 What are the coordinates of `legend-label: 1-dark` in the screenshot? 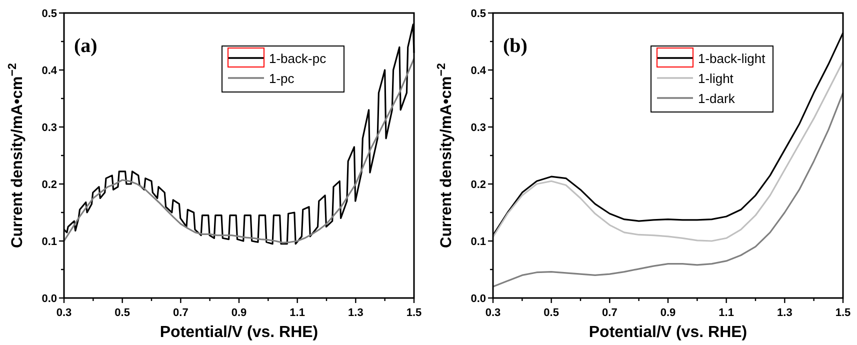 It's located at (717, 98).